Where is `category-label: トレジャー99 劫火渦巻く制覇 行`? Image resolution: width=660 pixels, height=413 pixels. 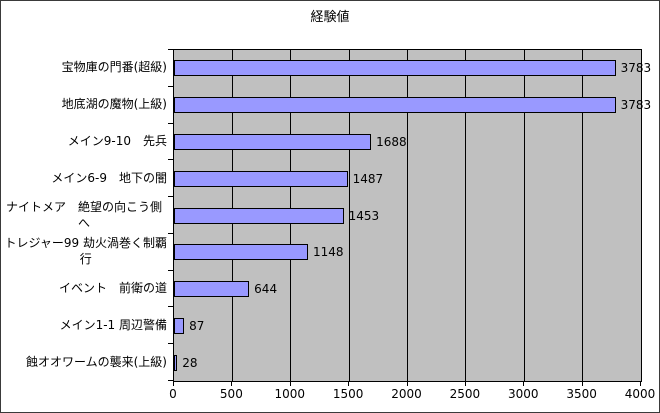
category-label: トレジャー99 劫火渦巻く制覇 行 is located at coordinates (86, 251).